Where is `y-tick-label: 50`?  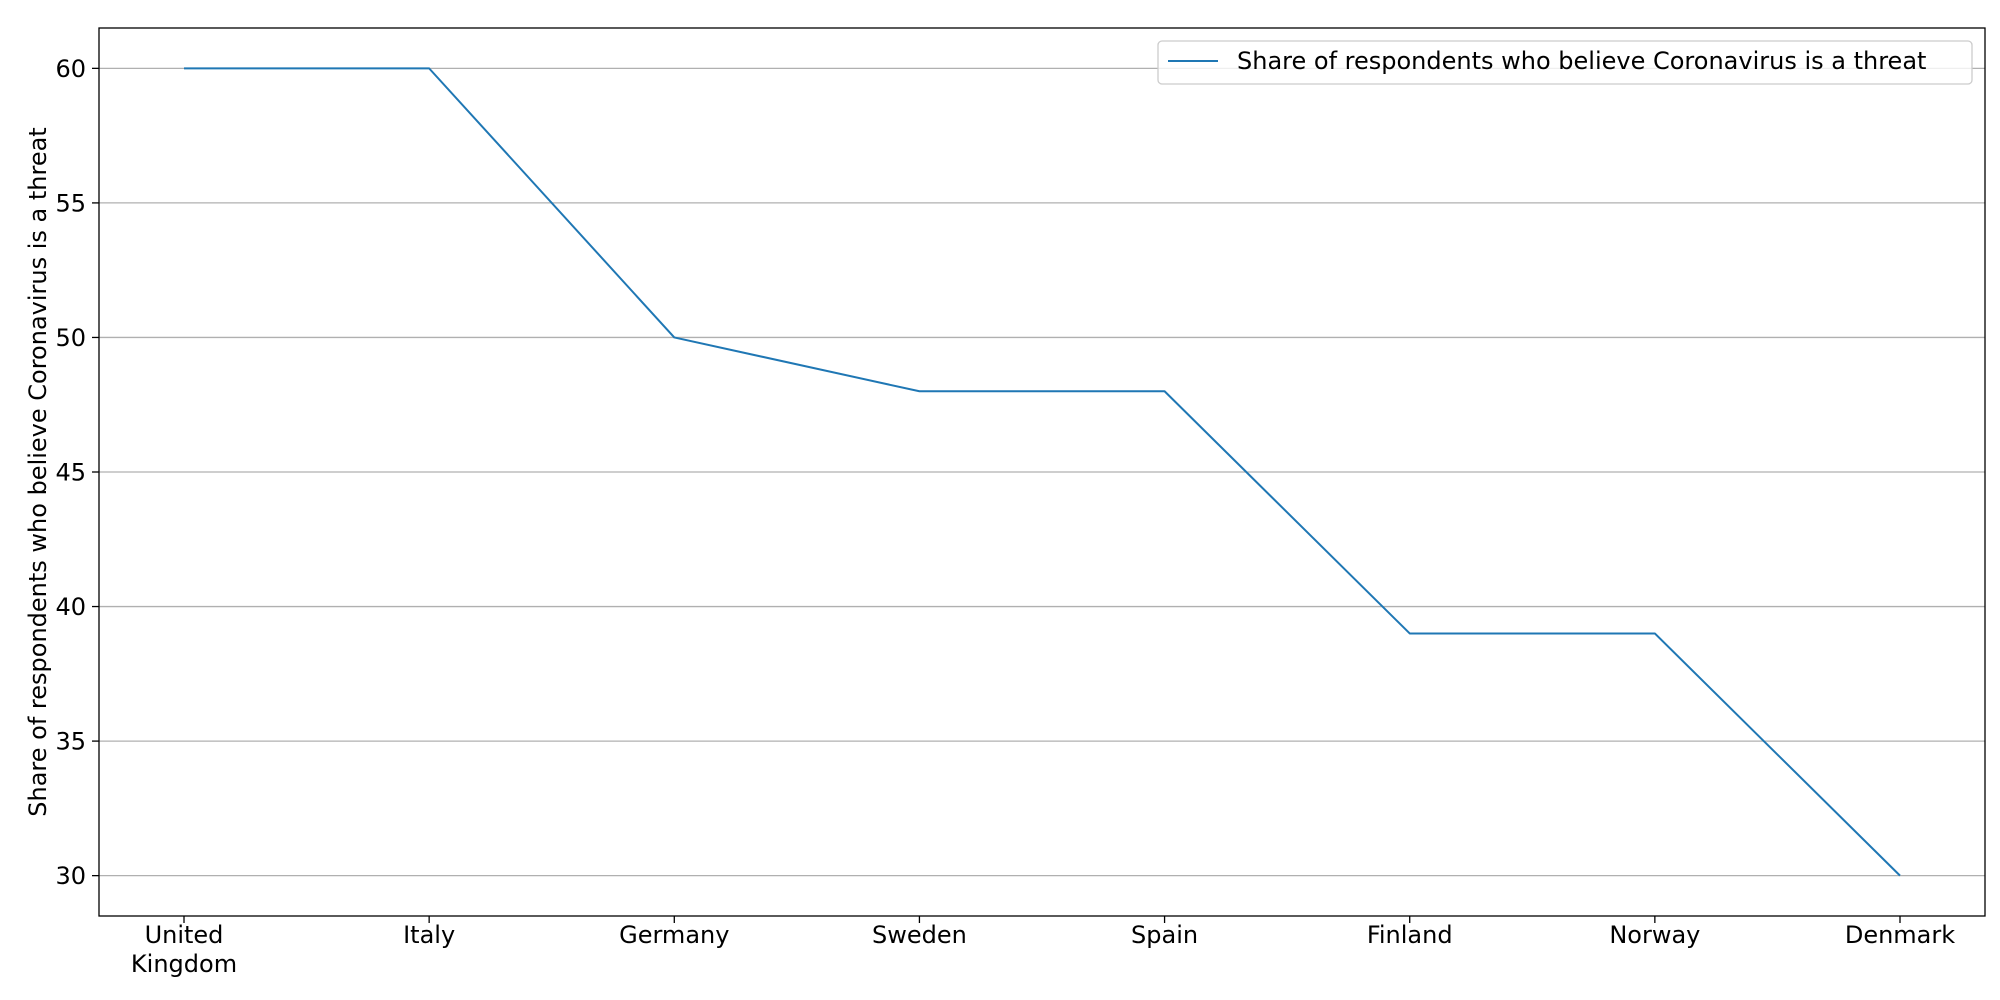
y-tick-label: 50 is located at coordinates (70, 338).